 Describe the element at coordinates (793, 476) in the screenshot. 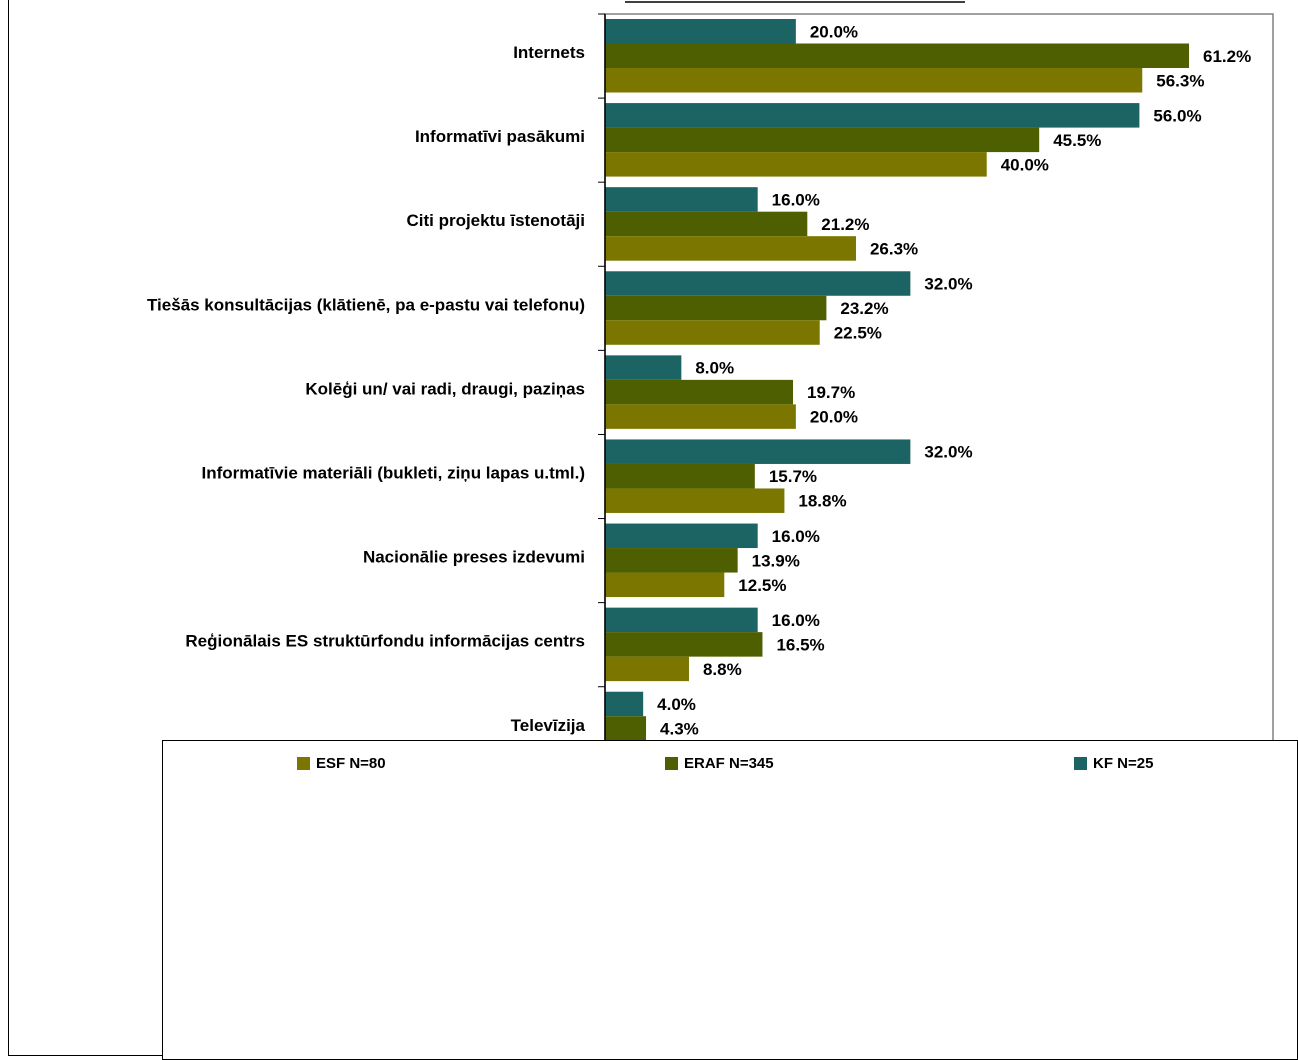

I see `data-label: 15.7%` at that location.